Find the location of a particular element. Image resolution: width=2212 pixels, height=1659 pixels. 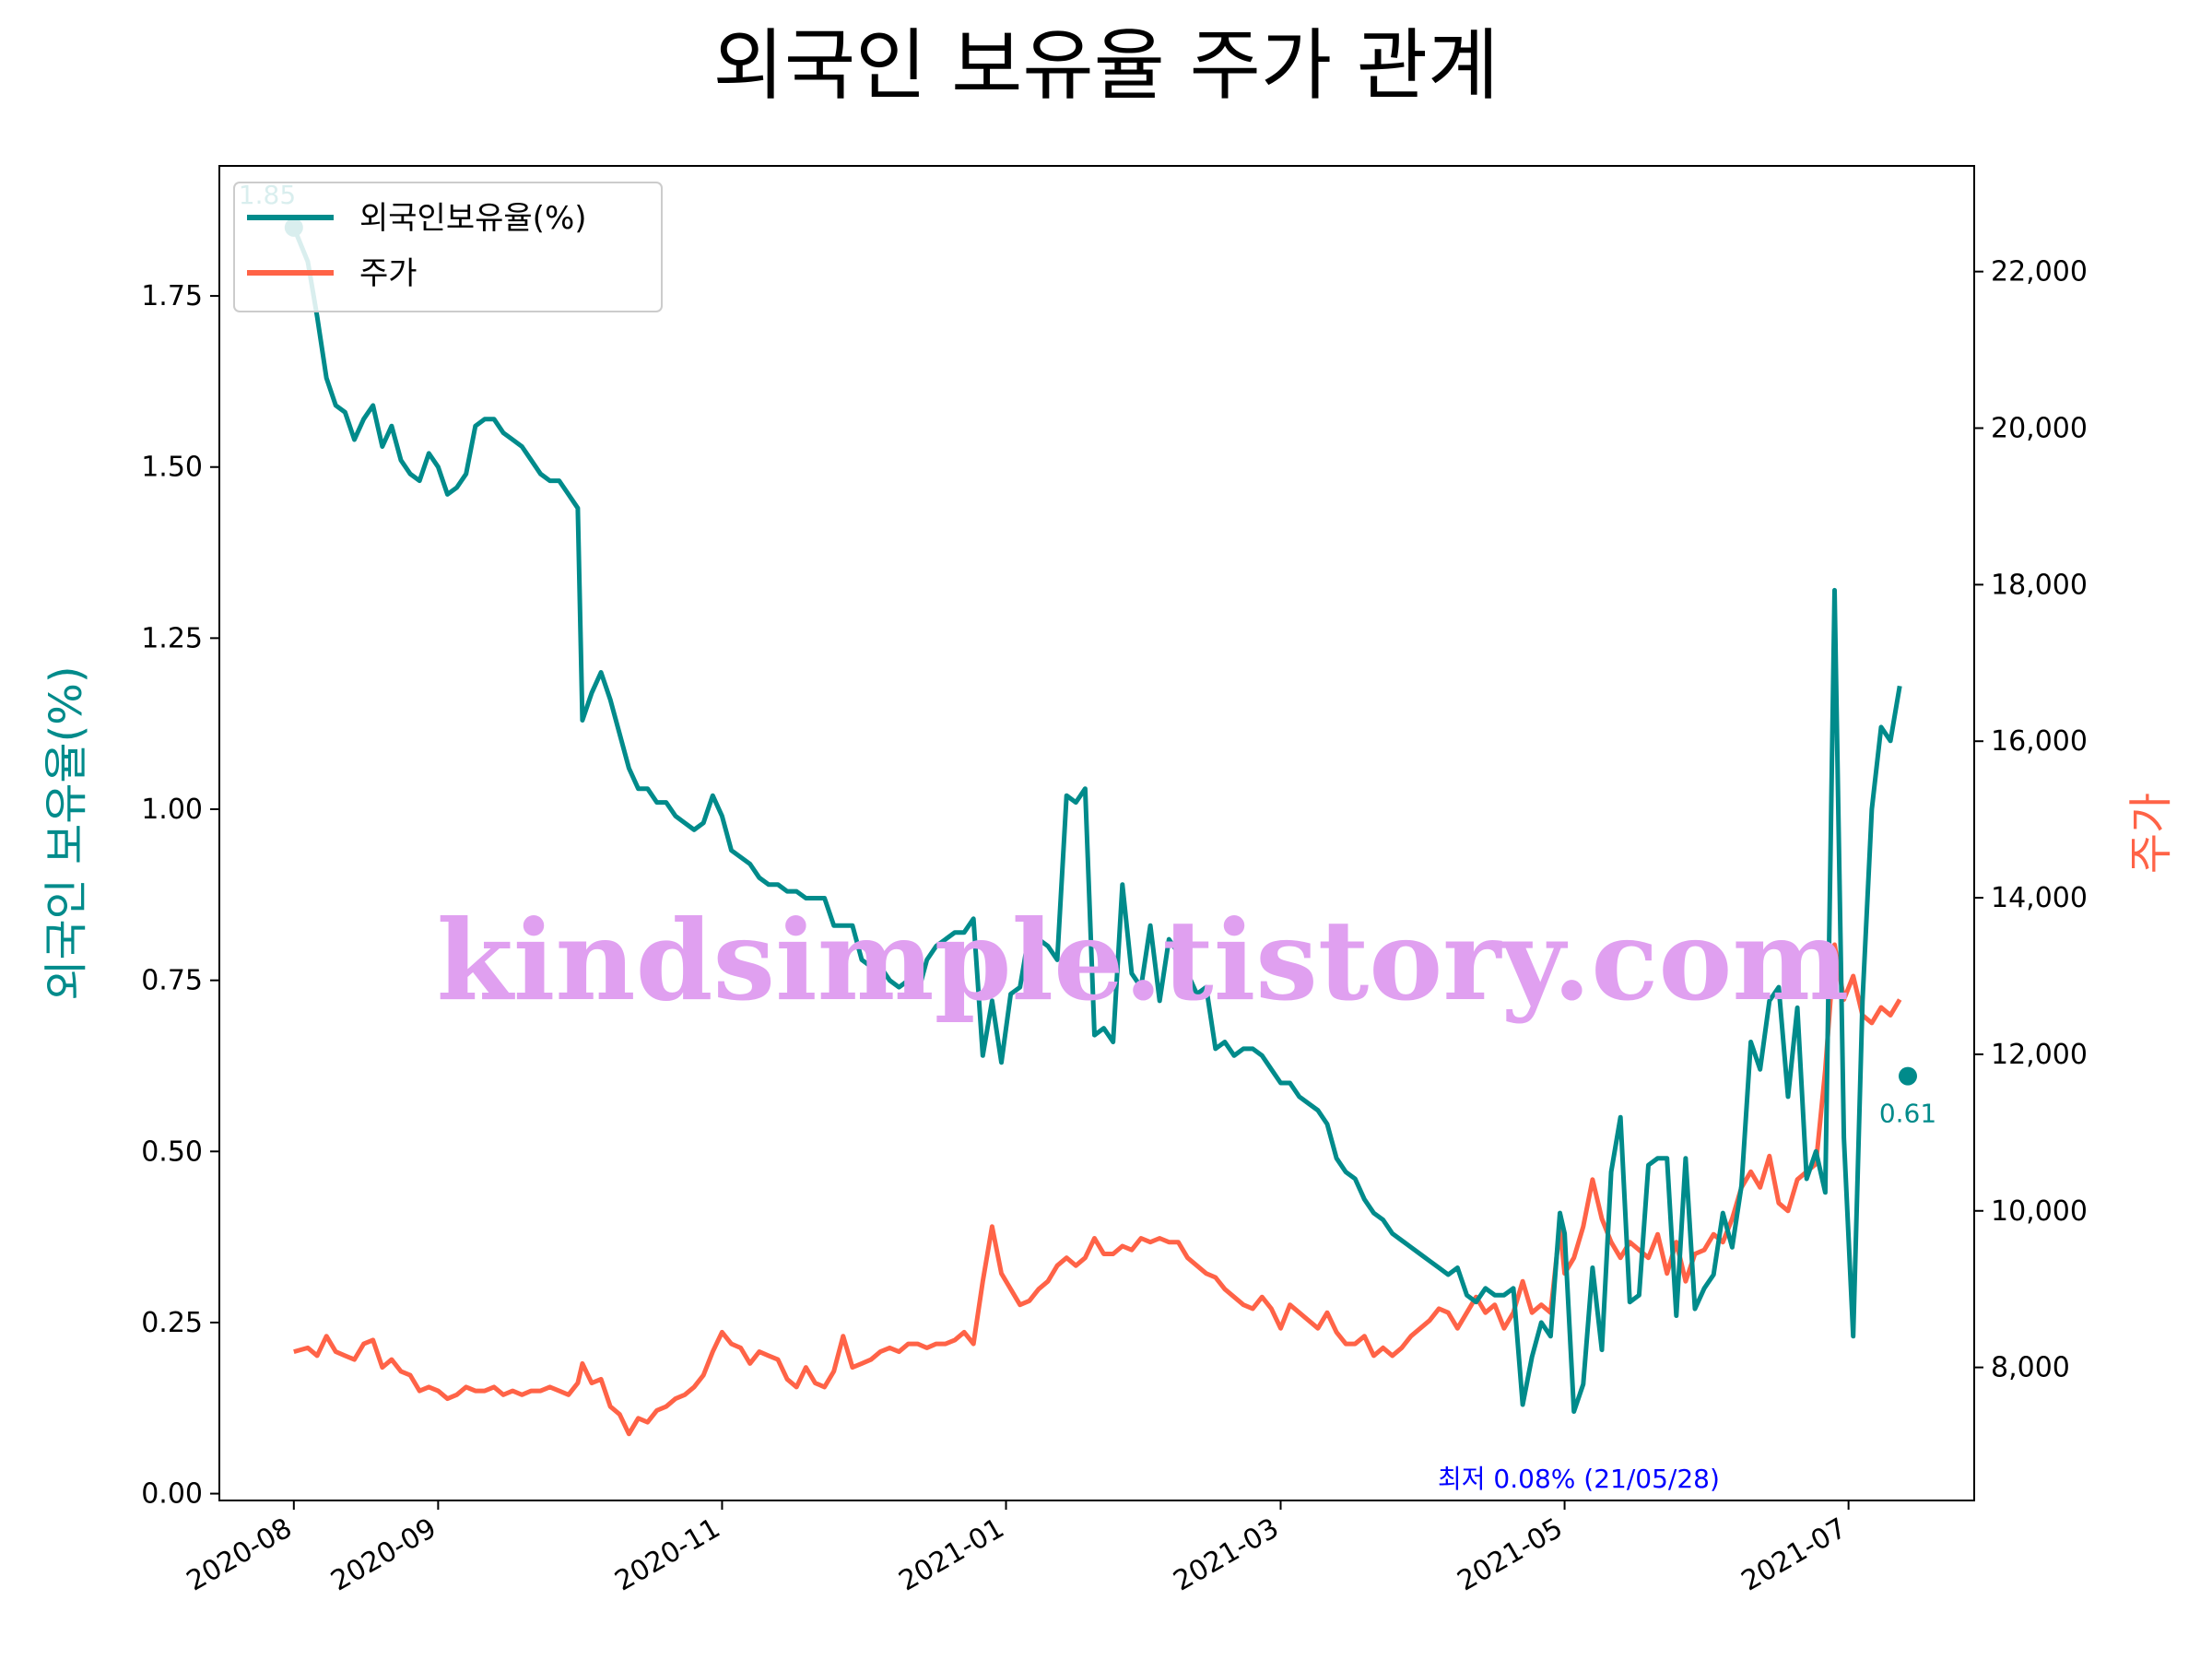

left-y-tick-label: 1.75 is located at coordinates (172, 296).